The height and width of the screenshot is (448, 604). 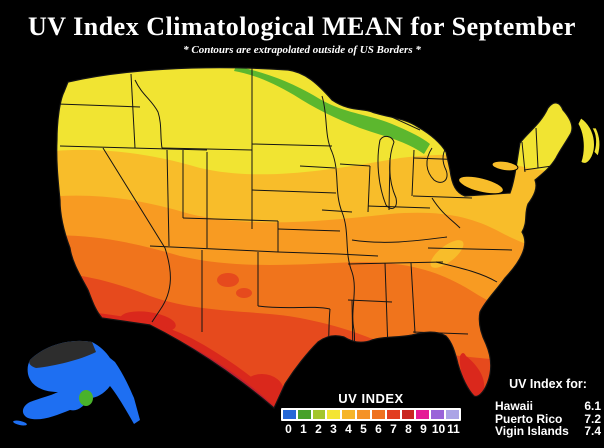 What do you see at coordinates (303, 429) in the screenshot?
I see `legend-value-1: 1` at bounding box center [303, 429].